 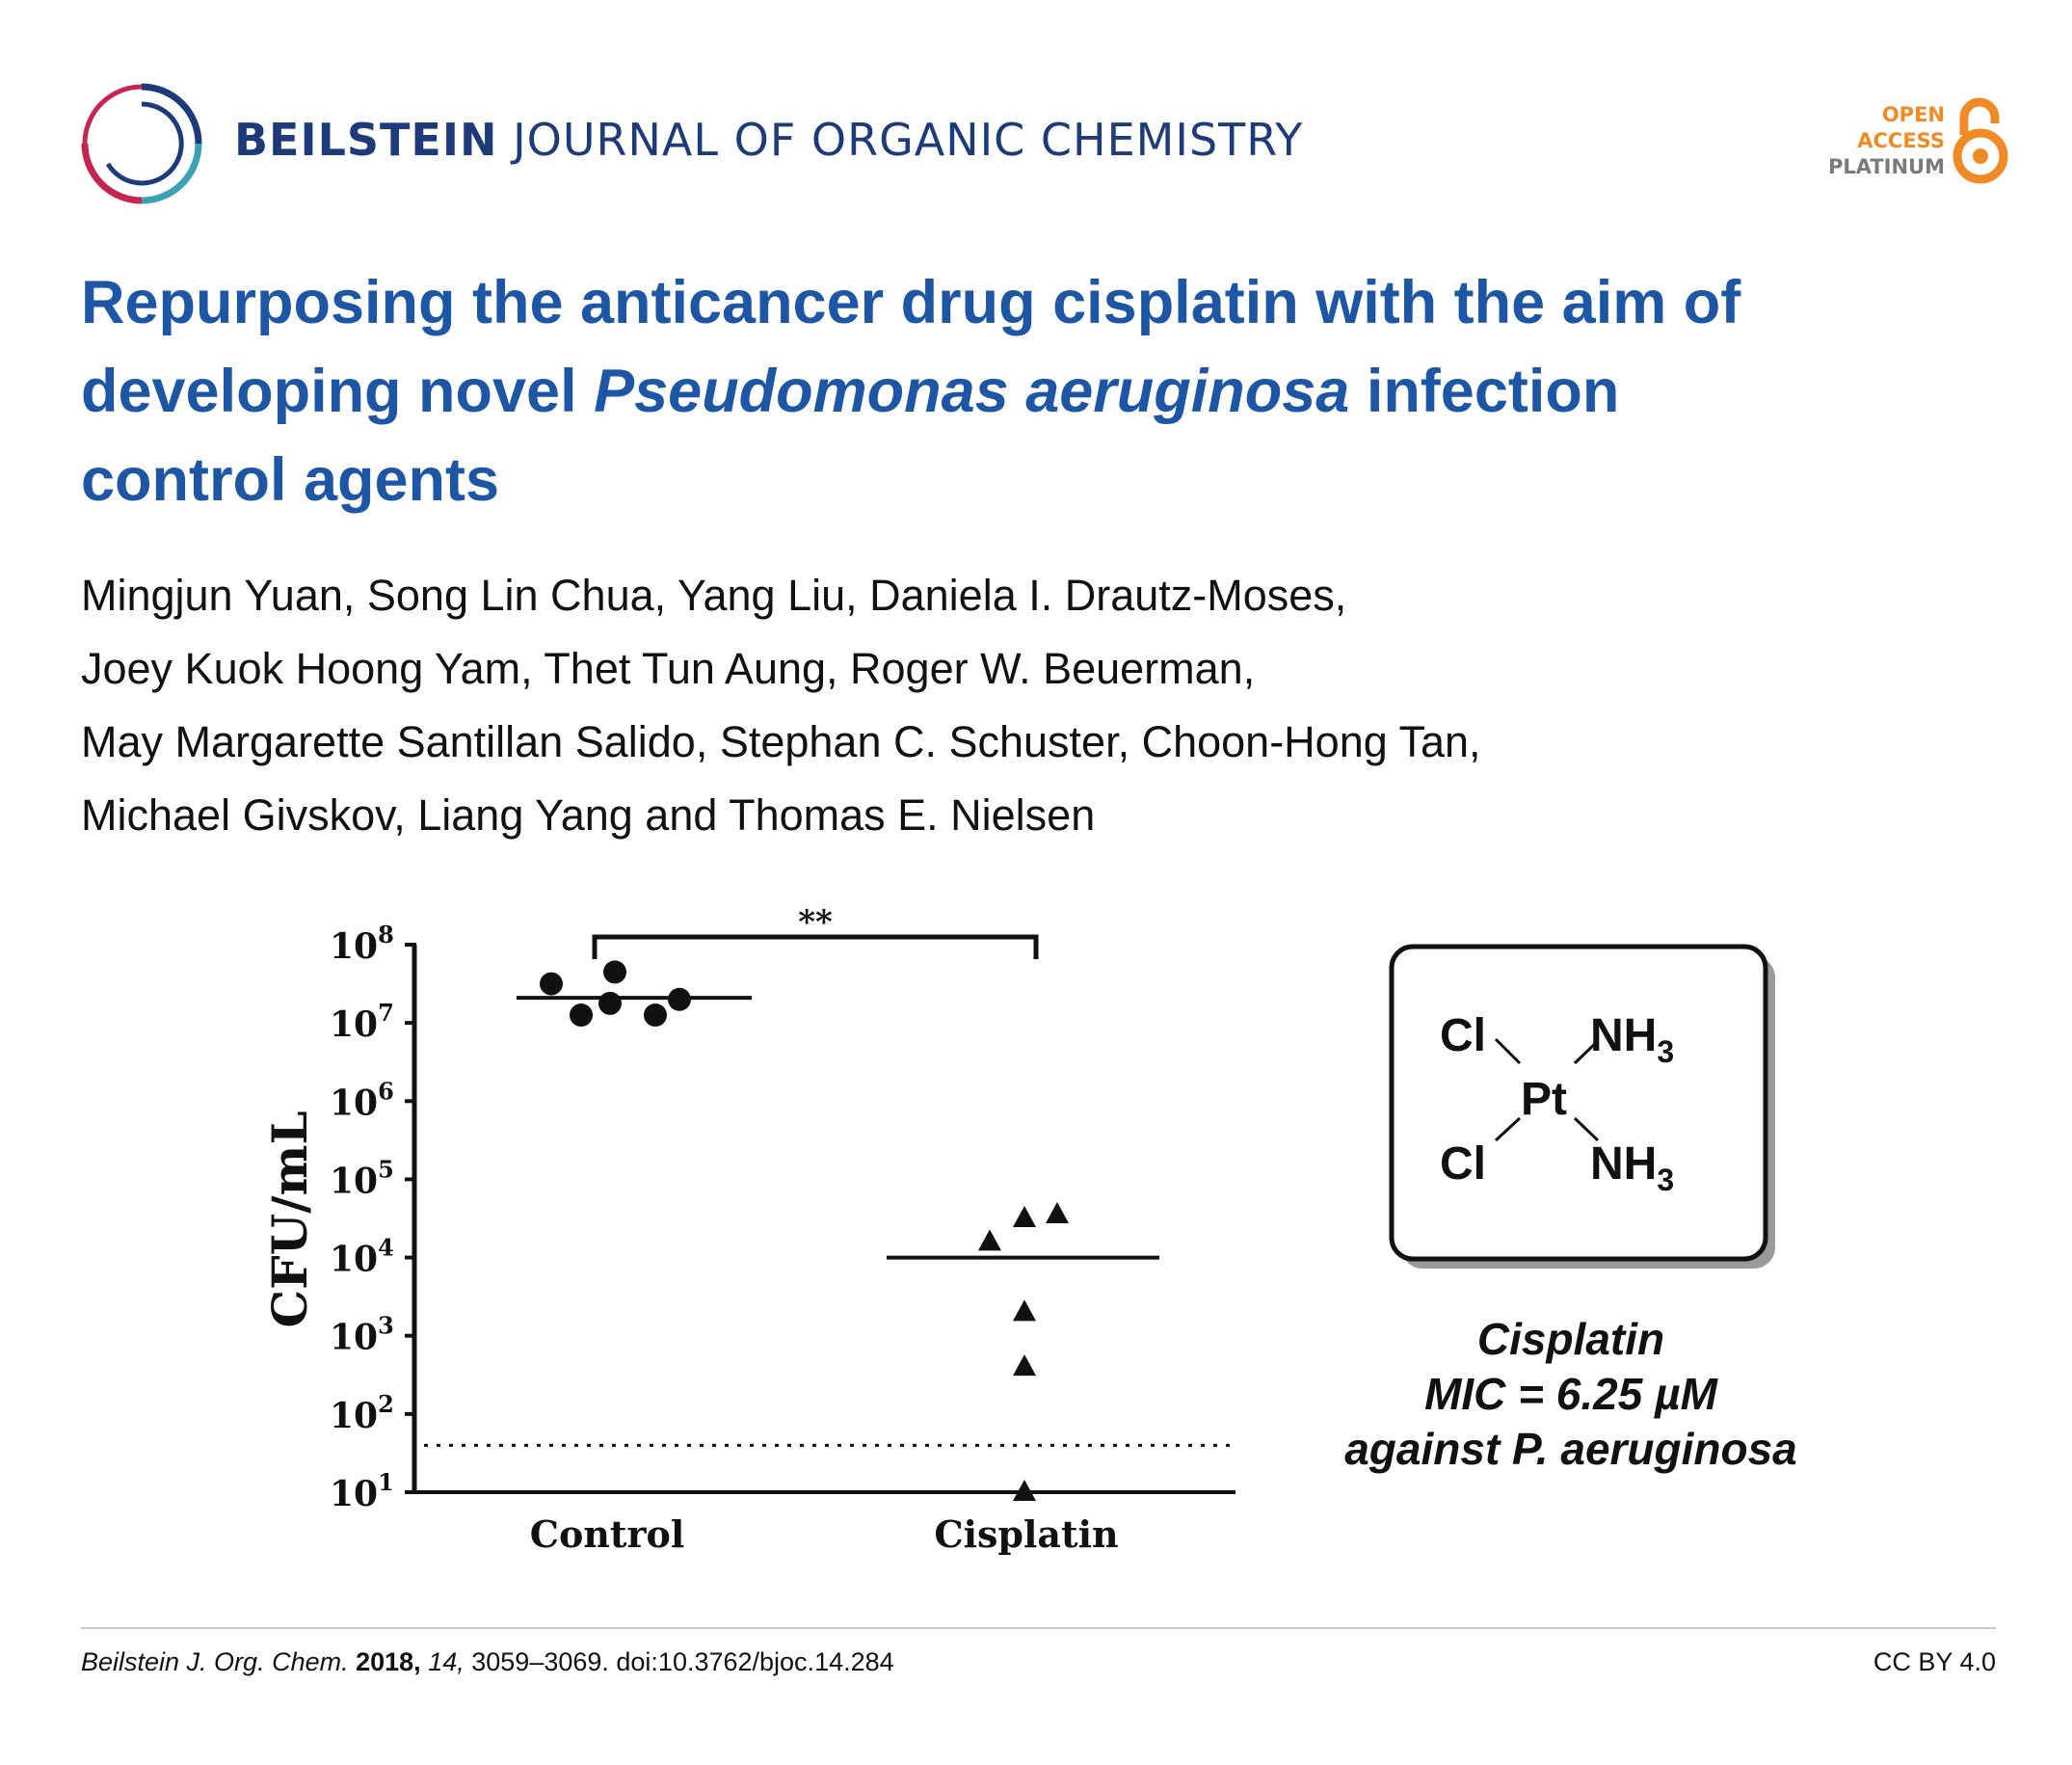 I want to click on atom-cl-bottom: Cl, so click(x=1463, y=1164).